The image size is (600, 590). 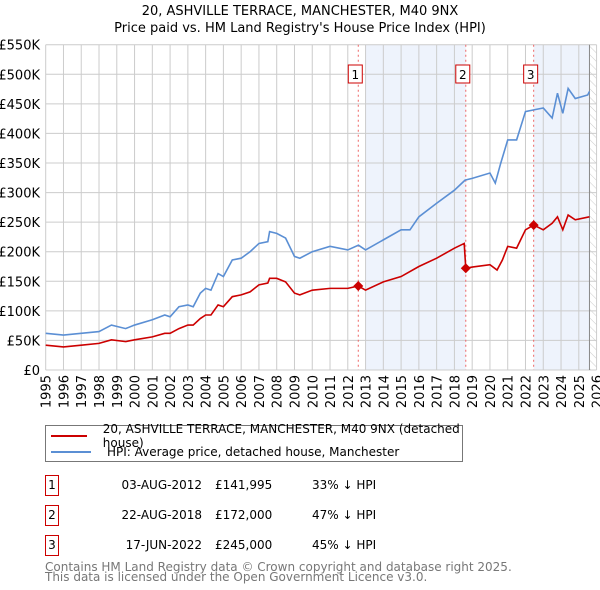 What do you see at coordinates (20, 164) in the screenshot?
I see `y-tick-label: £350K` at bounding box center [20, 164].